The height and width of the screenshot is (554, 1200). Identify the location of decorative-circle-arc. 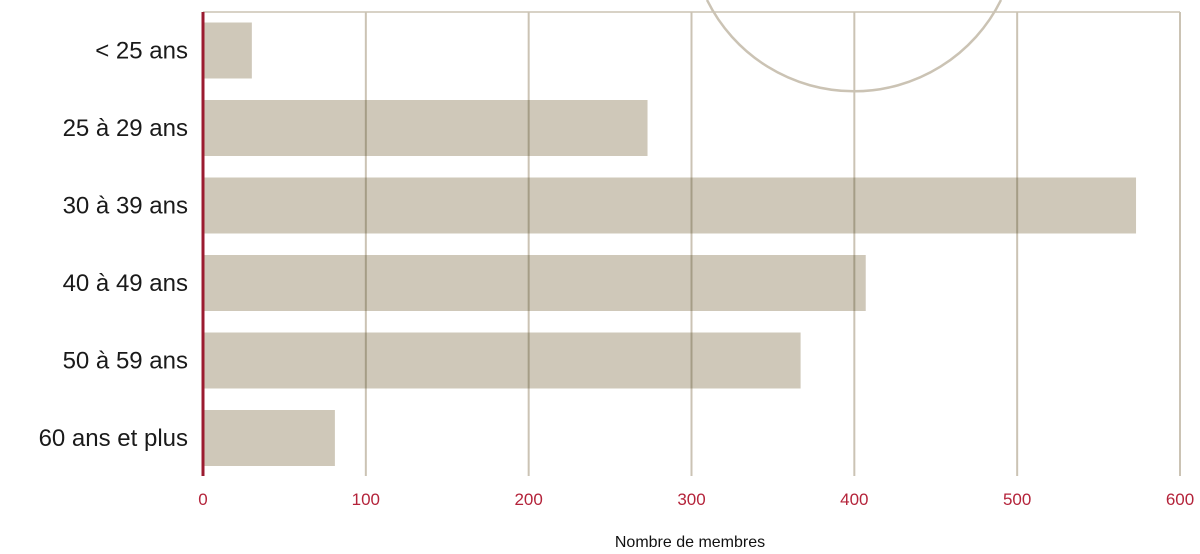
(854, 46).